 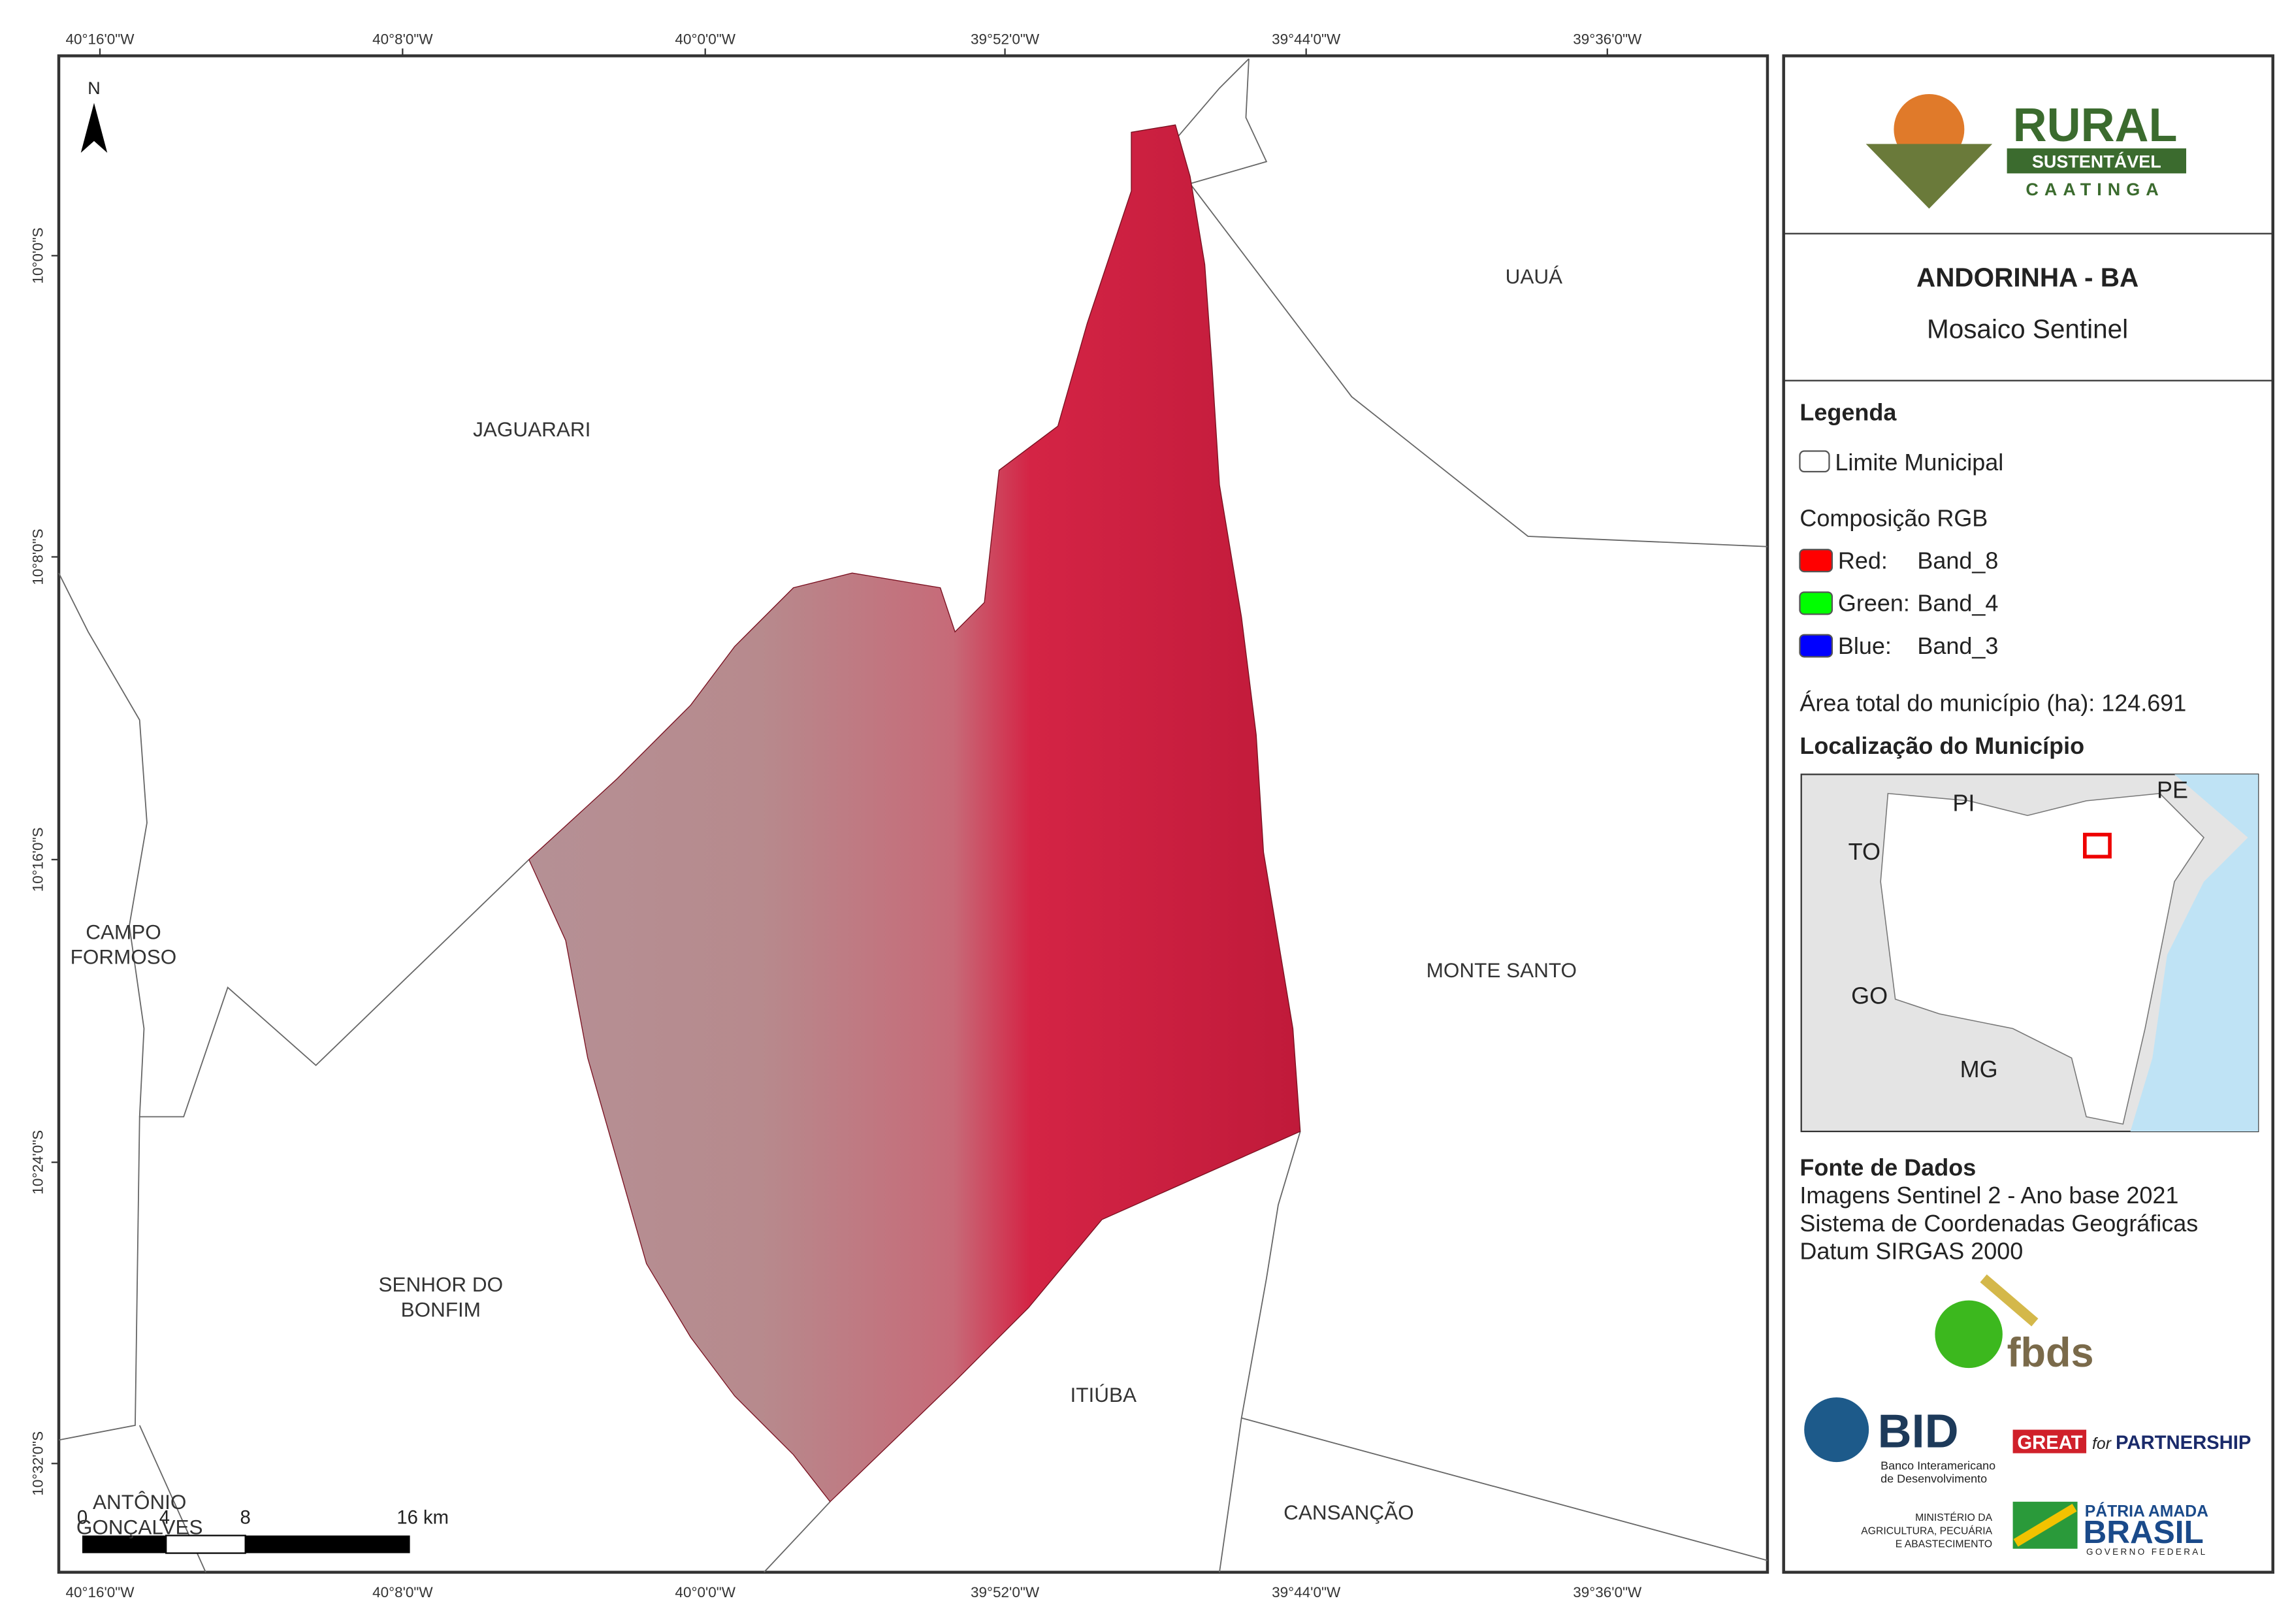 What do you see at coordinates (1911, 1251) in the screenshot?
I see `source-line: Datum SIRGAS 2000` at bounding box center [1911, 1251].